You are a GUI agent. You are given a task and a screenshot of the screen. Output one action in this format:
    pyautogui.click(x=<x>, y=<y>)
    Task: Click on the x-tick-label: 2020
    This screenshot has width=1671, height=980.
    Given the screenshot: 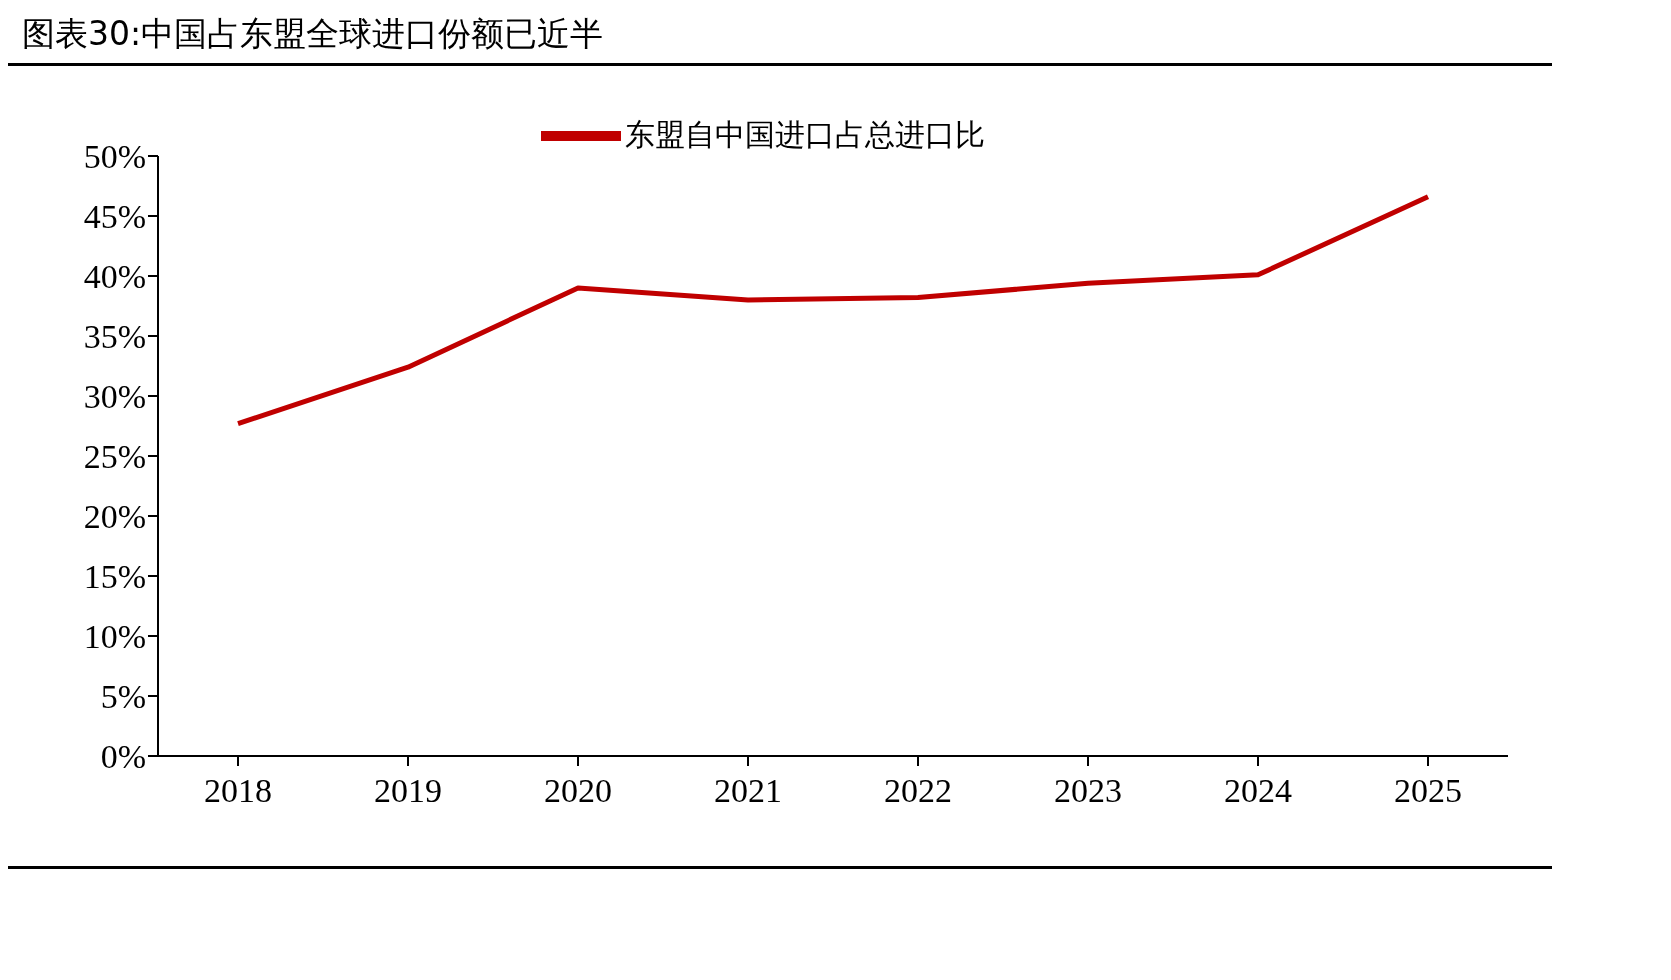 What is the action you would take?
    pyautogui.click(x=578, y=791)
    